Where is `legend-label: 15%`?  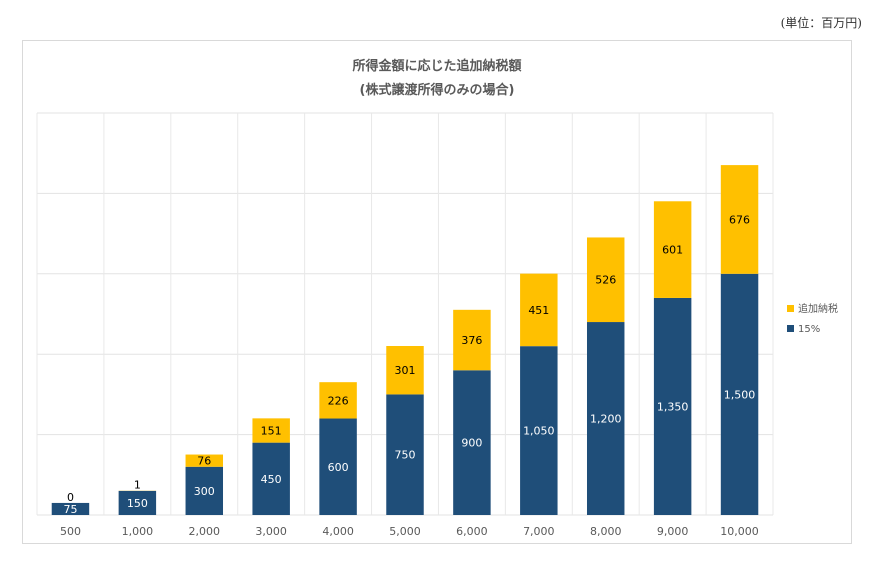 legend-label: 15% is located at coordinates (809, 329).